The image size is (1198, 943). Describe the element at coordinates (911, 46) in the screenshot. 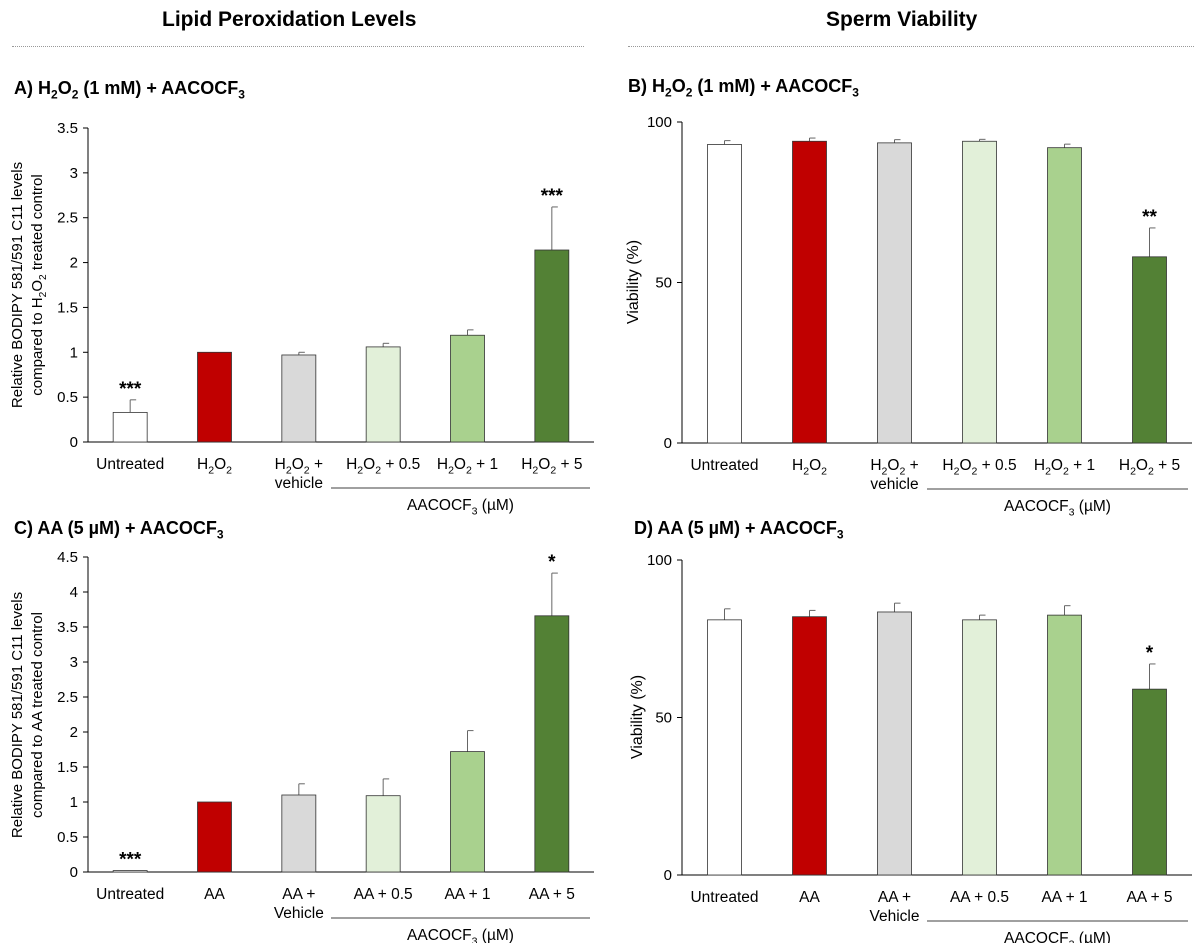

I see `right-divider` at that location.